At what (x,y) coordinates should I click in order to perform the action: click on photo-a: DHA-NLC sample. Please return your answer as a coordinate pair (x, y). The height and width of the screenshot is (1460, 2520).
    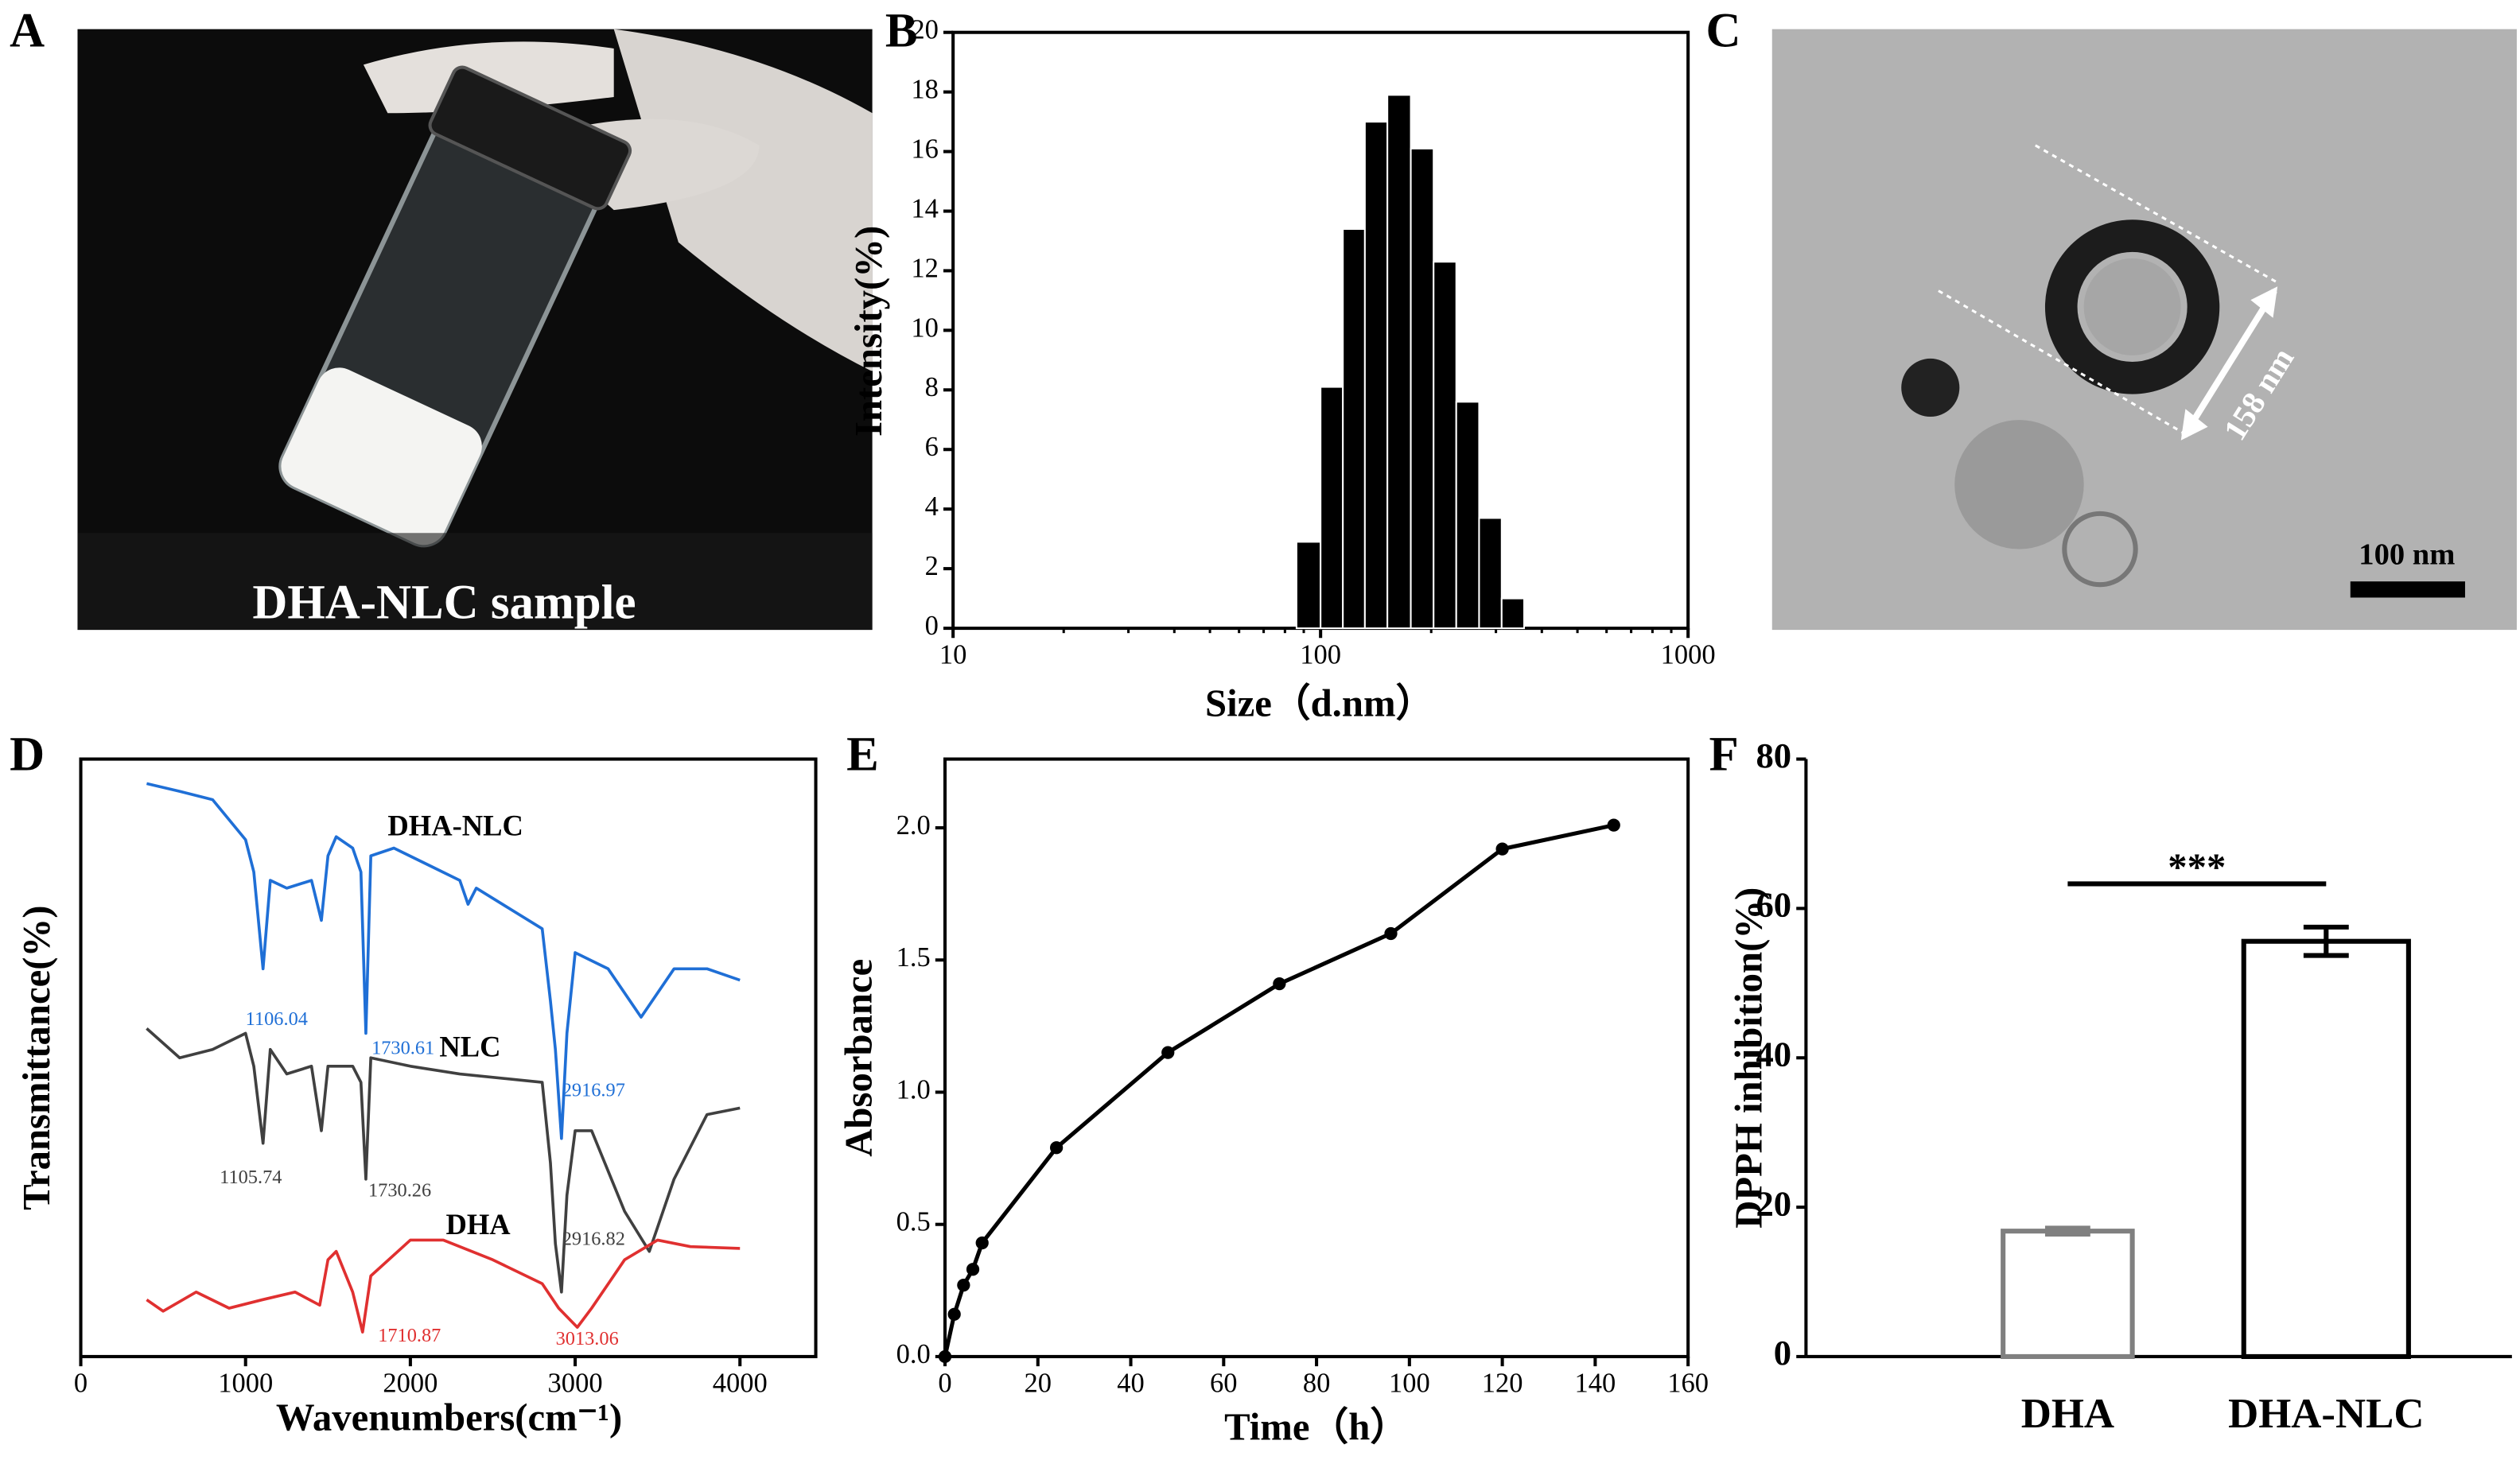
    Looking at the image, I should click on (475, 330).